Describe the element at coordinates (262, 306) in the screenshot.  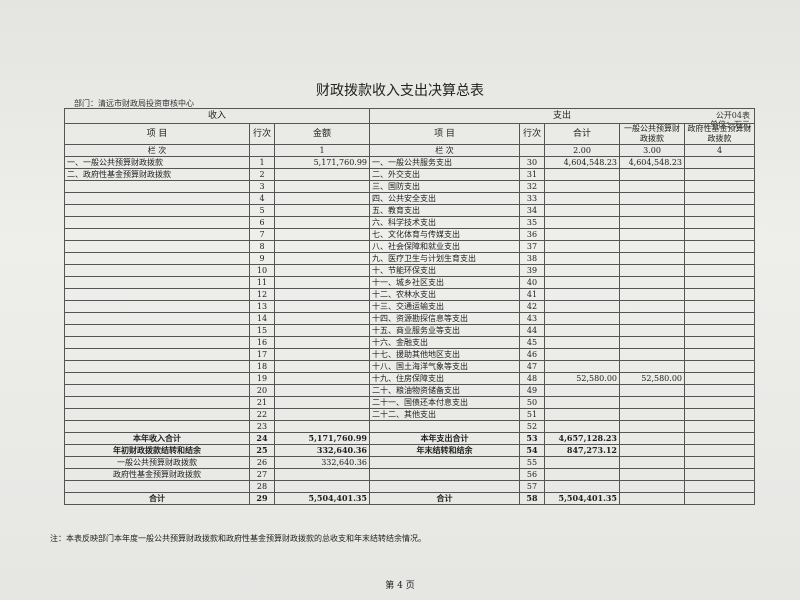
I see `table-cell: 13` at that location.